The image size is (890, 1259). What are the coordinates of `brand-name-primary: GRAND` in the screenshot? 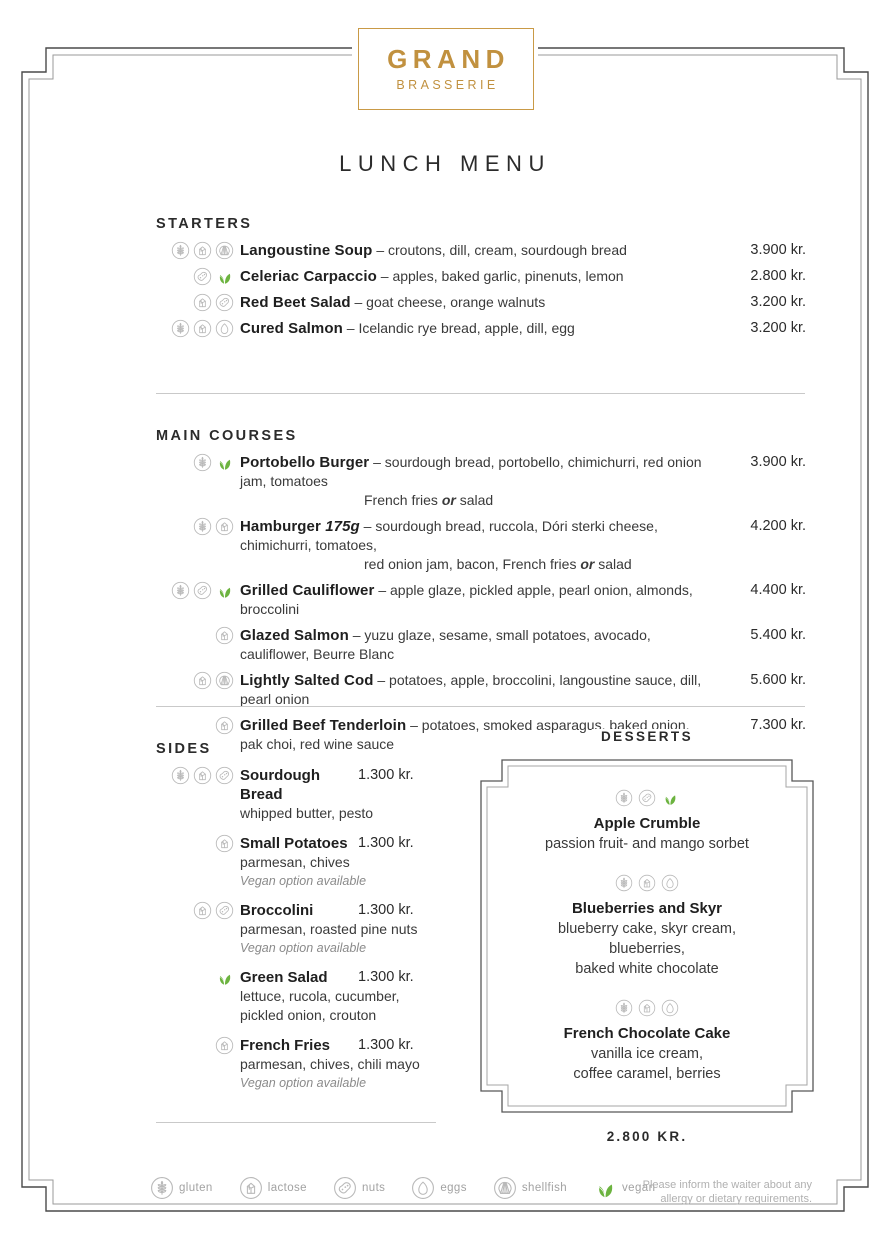 It's located at (448, 59).